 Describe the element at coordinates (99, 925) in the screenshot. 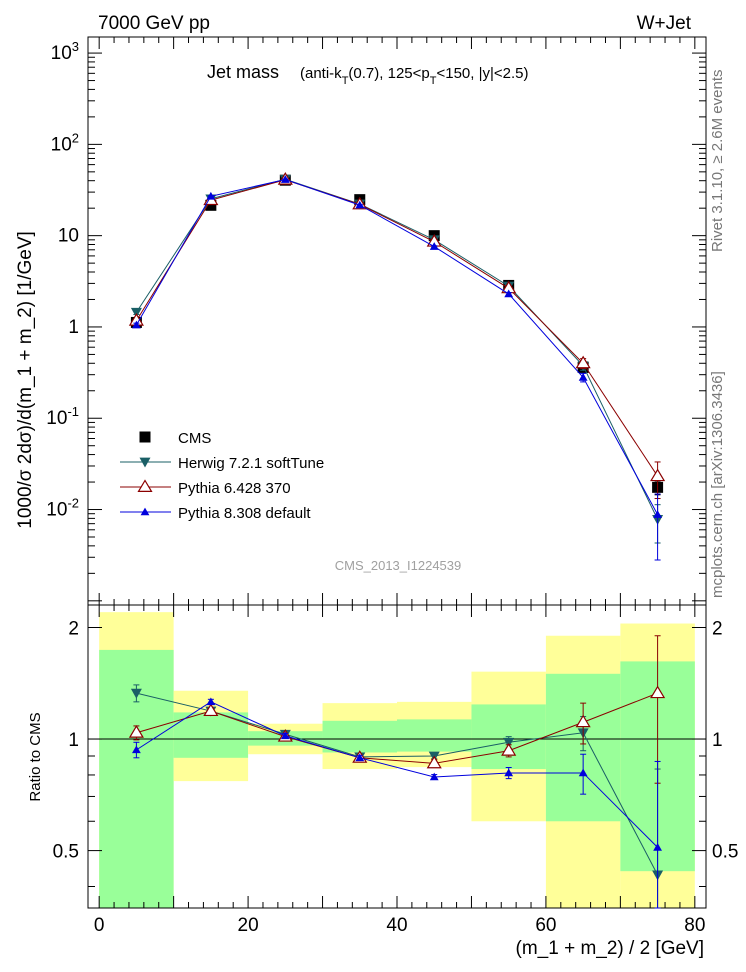

I see `xtick-label: 0` at that location.